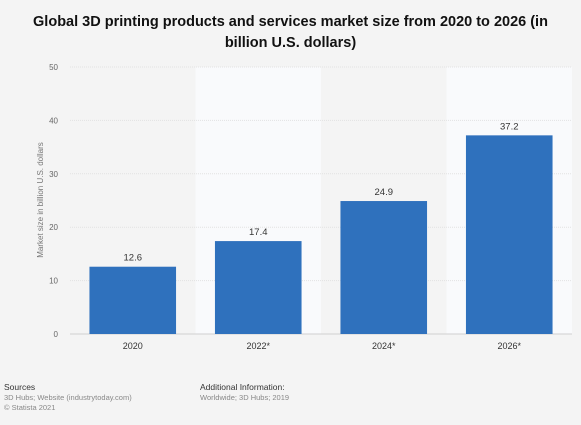  What do you see at coordinates (20, 387) in the screenshot?
I see `sources-heading: Sources` at bounding box center [20, 387].